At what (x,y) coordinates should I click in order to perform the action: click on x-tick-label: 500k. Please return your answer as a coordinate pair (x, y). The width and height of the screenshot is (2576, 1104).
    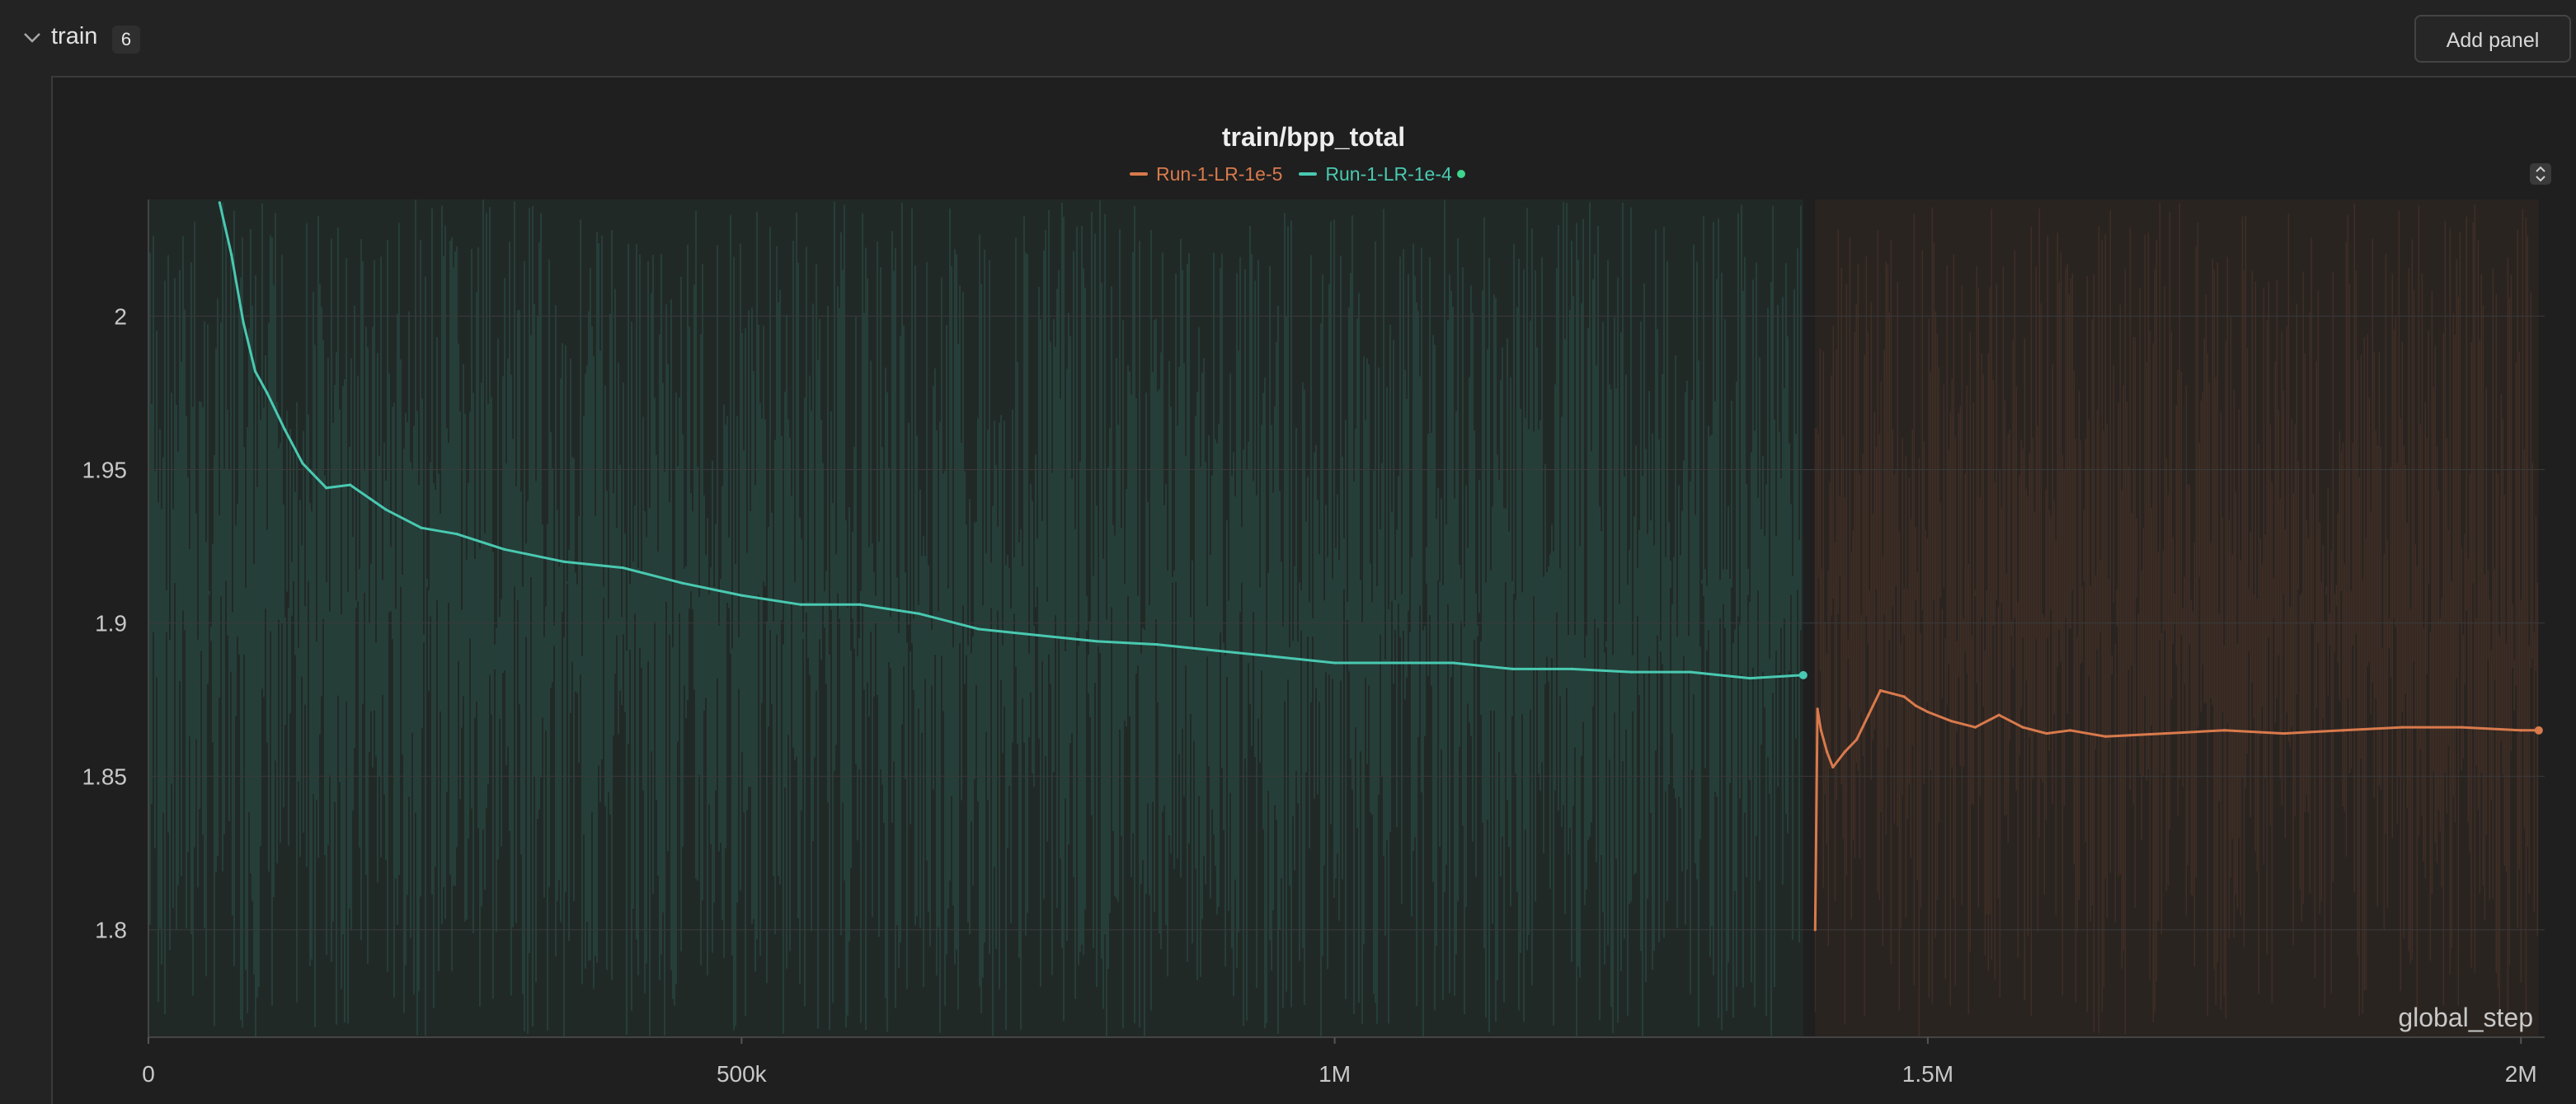
    Looking at the image, I should click on (742, 1074).